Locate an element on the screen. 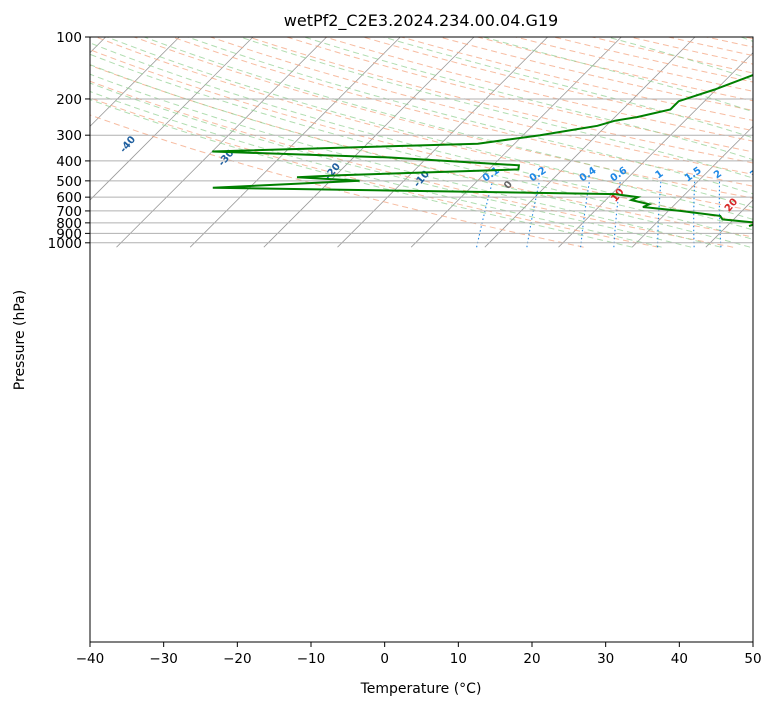 This screenshot has height=708, width=775. y-tick-label: 800 is located at coordinates (69, 224).